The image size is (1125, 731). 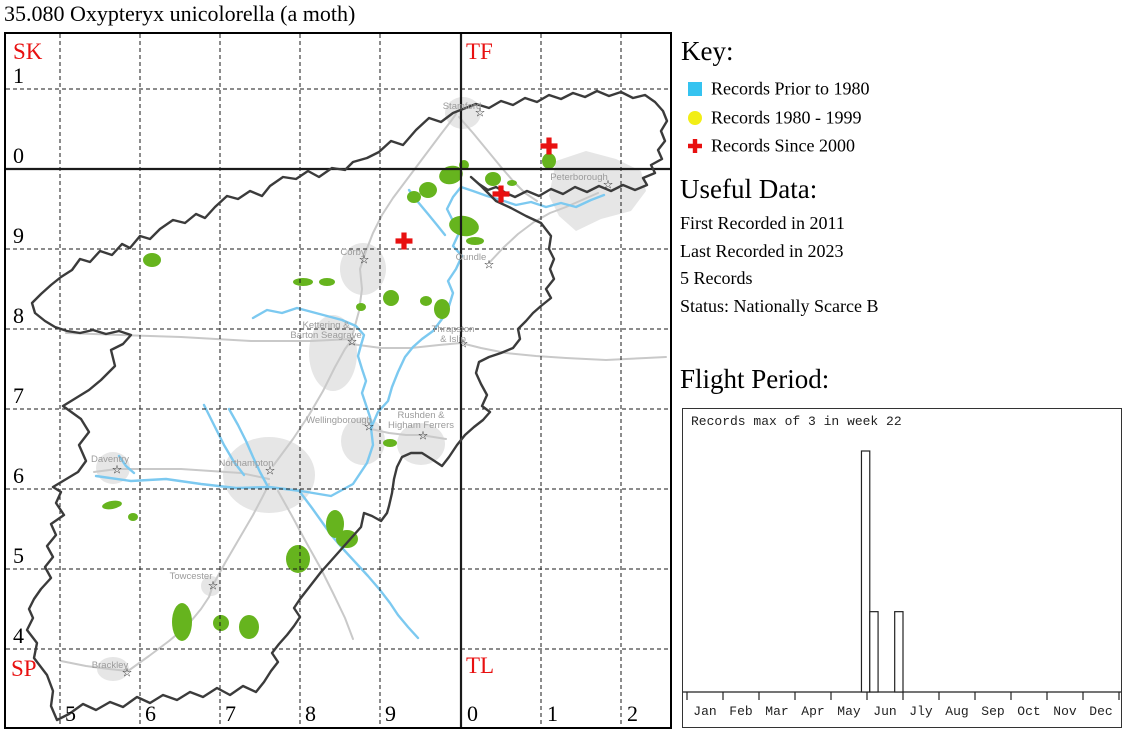 What do you see at coordinates (884, 711) in the screenshot?
I see `month-label: Jun` at bounding box center [884, 711].